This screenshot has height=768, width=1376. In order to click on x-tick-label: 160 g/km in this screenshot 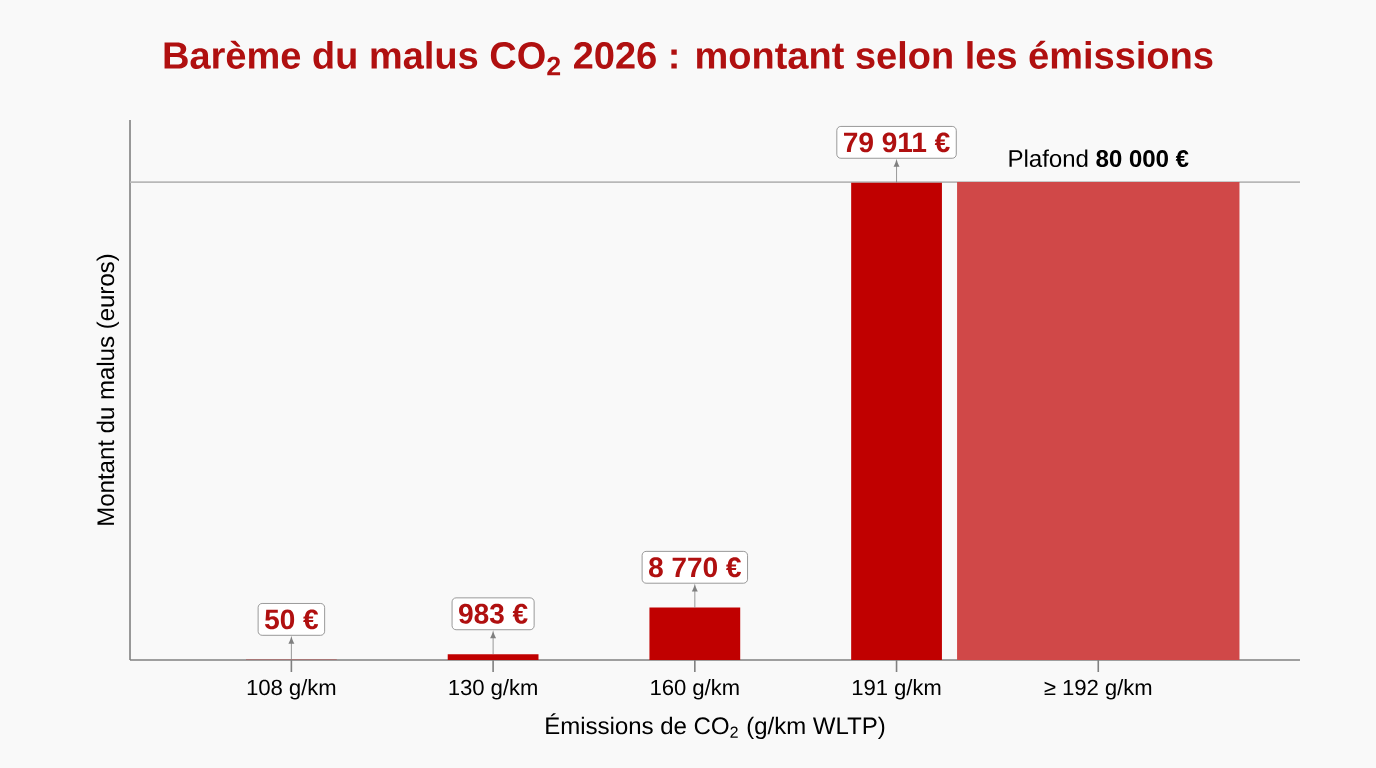, I will do `click(695, 689)`.